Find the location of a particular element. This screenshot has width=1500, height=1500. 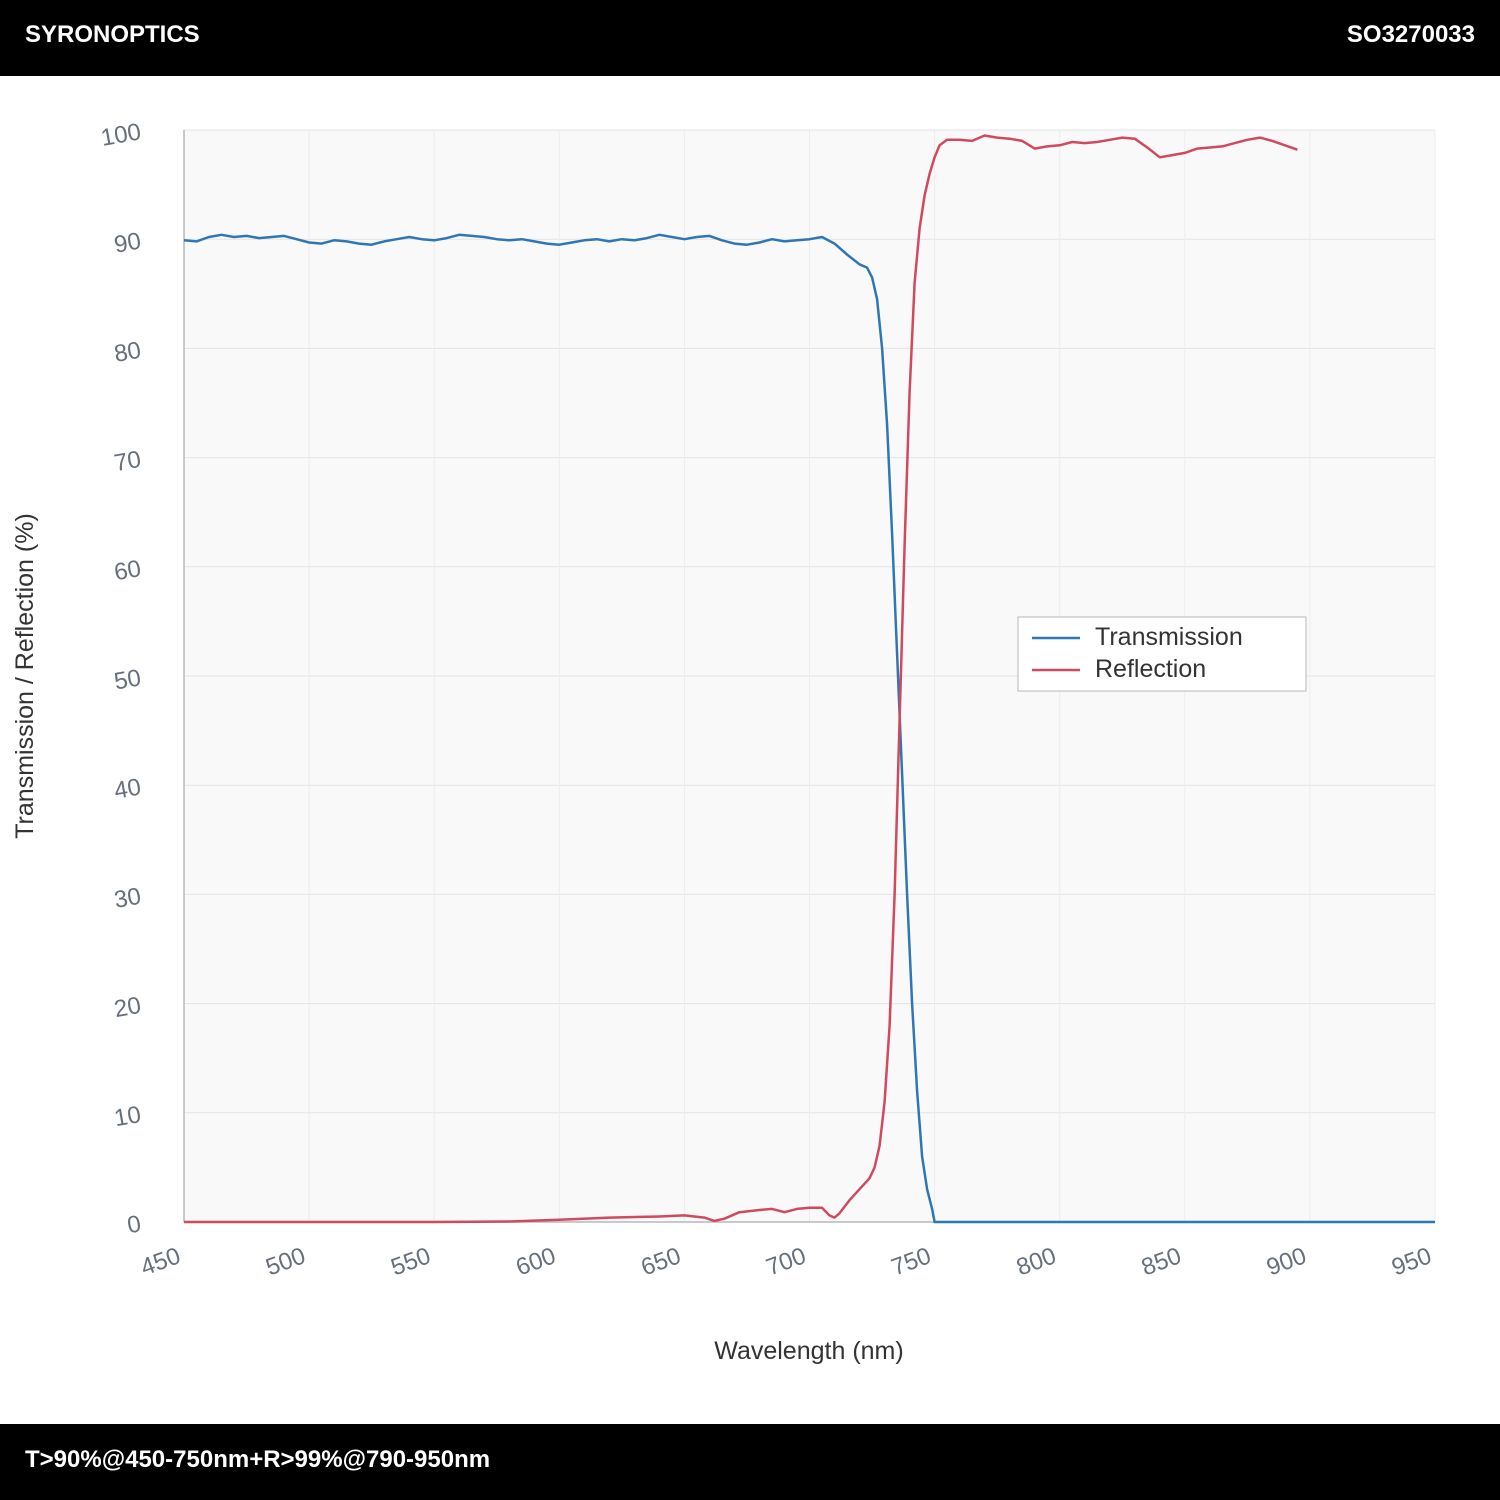

y-tick-label: 10 is located at coordinates (127, 1116).